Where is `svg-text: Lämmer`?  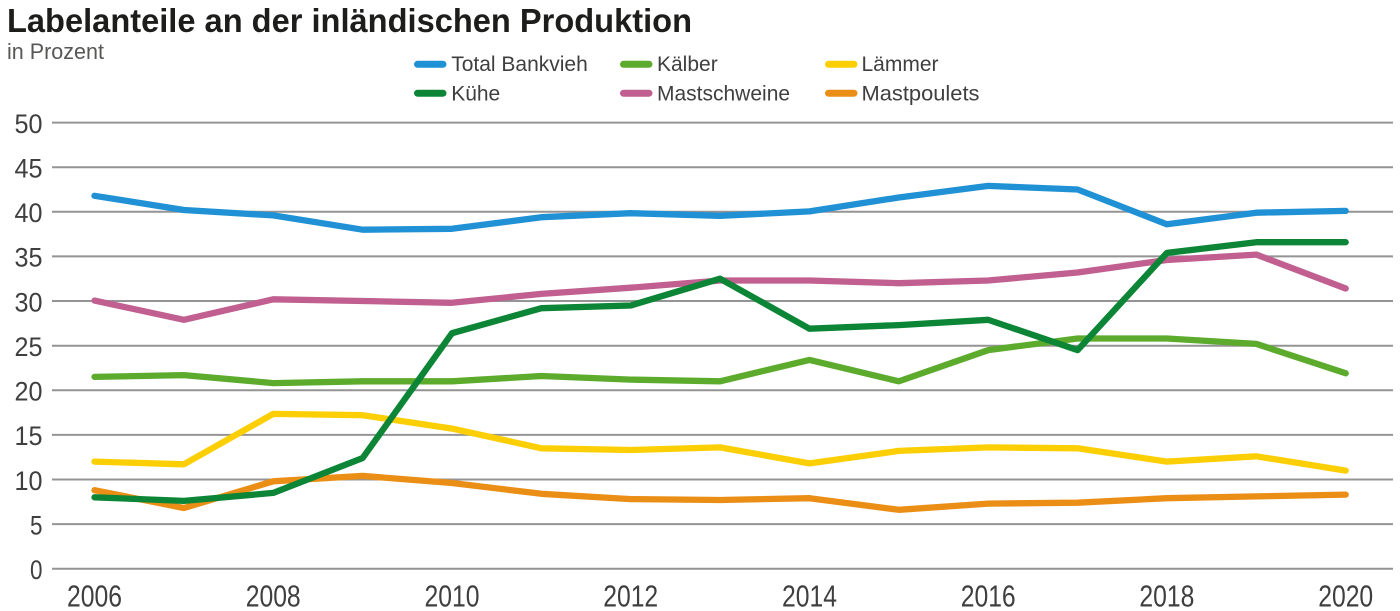
svg-text: Lämmer is located at coordinates (900, 64).